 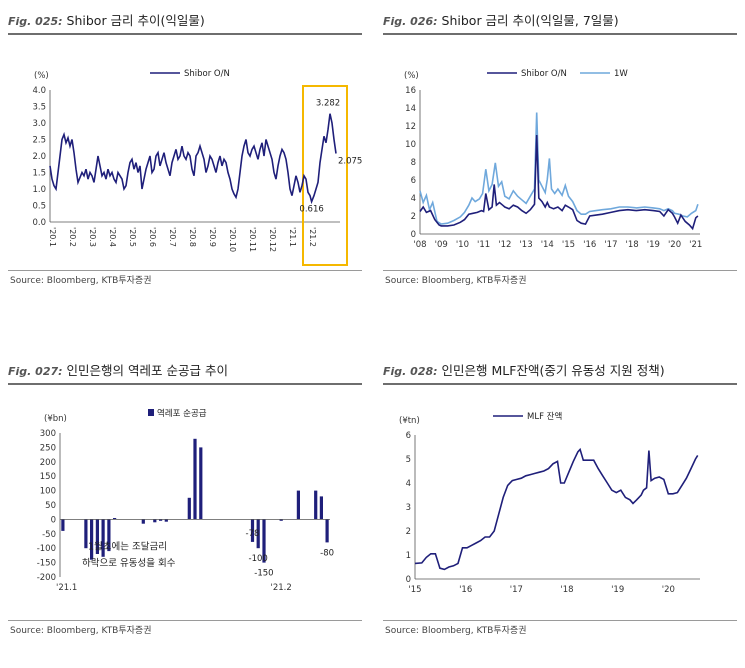 I want to click on series-shibor-on, so click(x=193, y=159).